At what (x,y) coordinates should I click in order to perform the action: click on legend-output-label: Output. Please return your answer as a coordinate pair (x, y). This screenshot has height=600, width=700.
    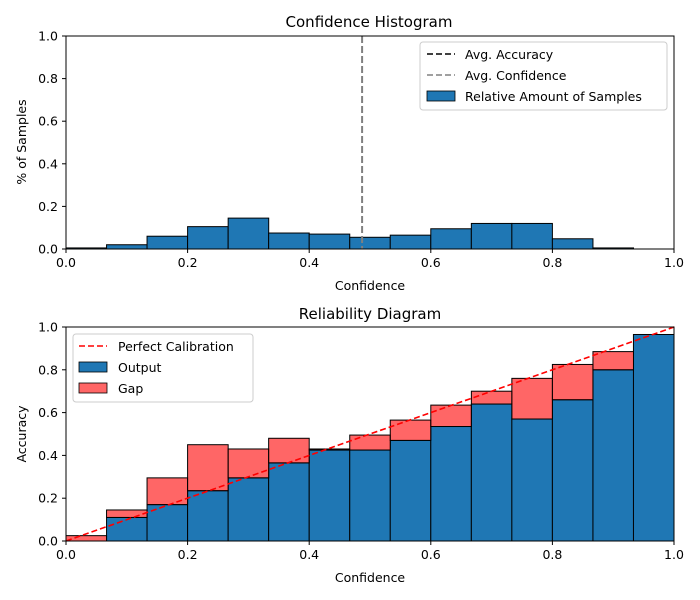
    Looking at the image, I should click on (140, 367).